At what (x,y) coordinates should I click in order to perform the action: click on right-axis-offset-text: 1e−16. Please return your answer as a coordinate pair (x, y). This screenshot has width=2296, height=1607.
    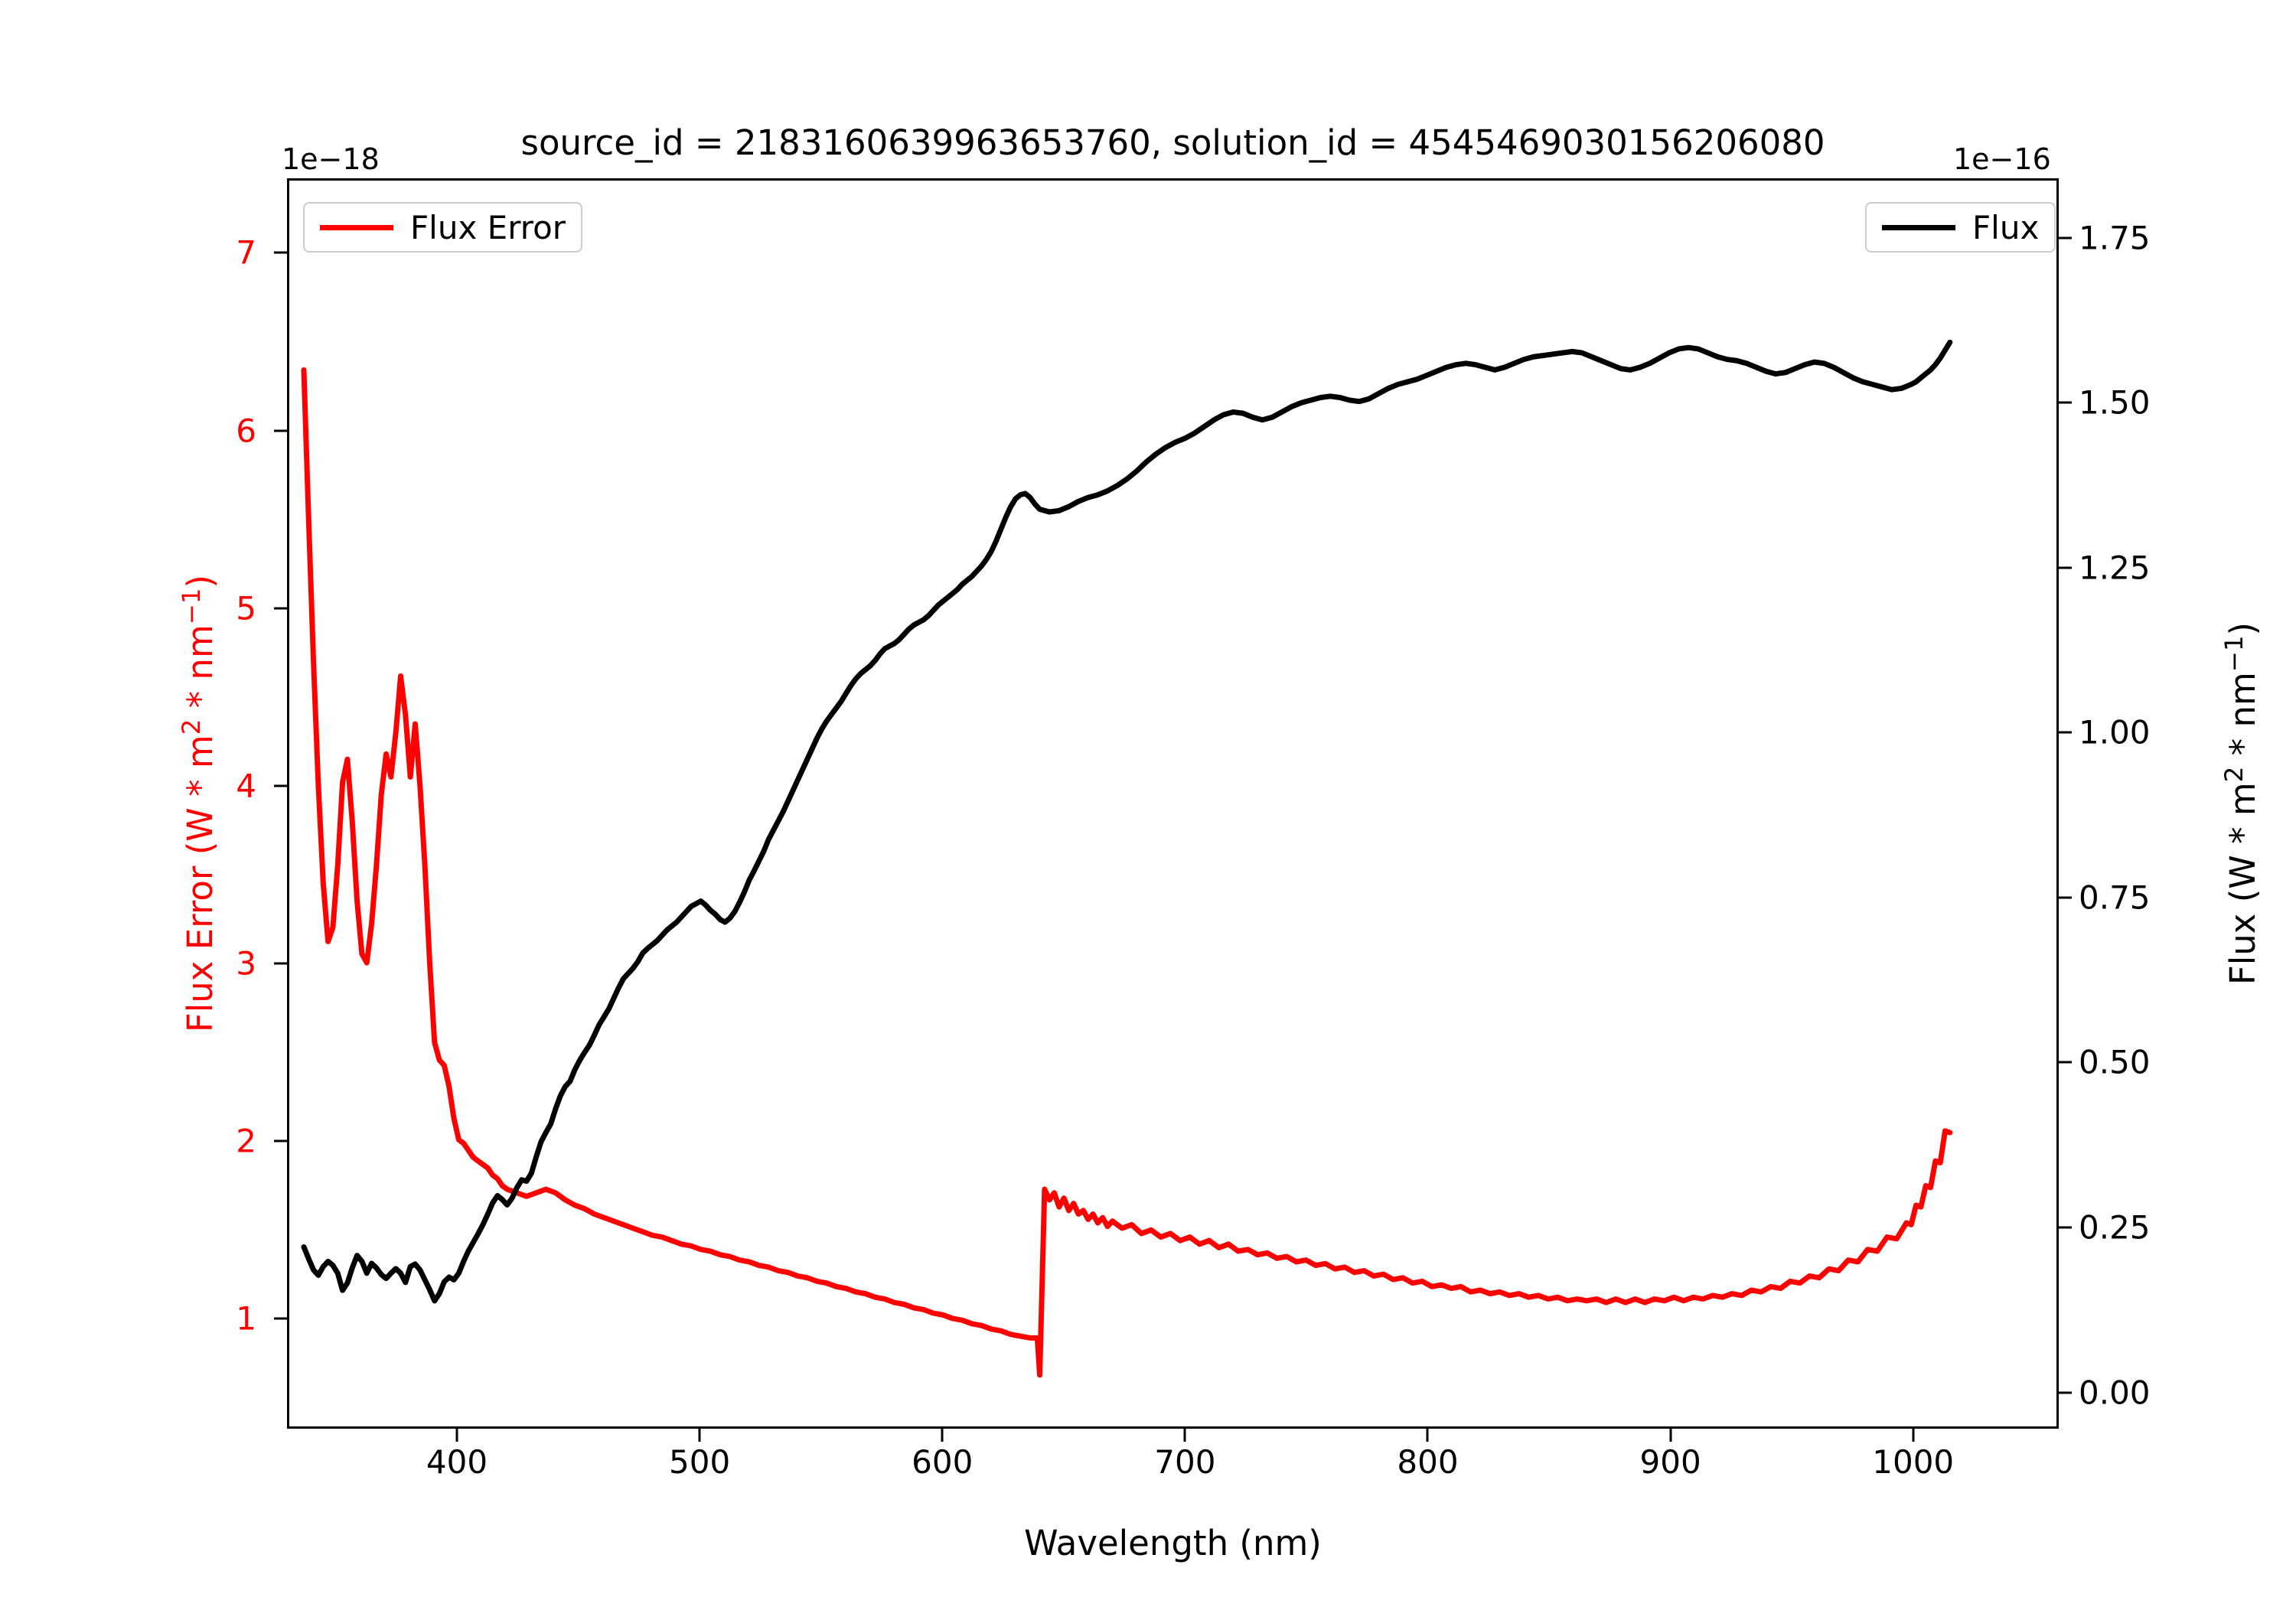
    Looking at the image, I should click on (2002, 159).